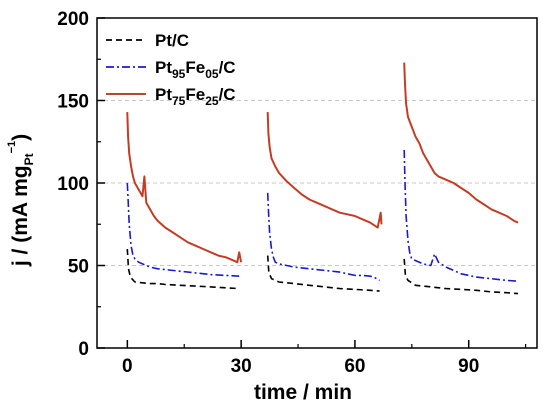 Image resolution: width=550 pixels, height=411 pixels. I want to click on y-axis-title: j / (mA mgPt −1), so click(21, 200).